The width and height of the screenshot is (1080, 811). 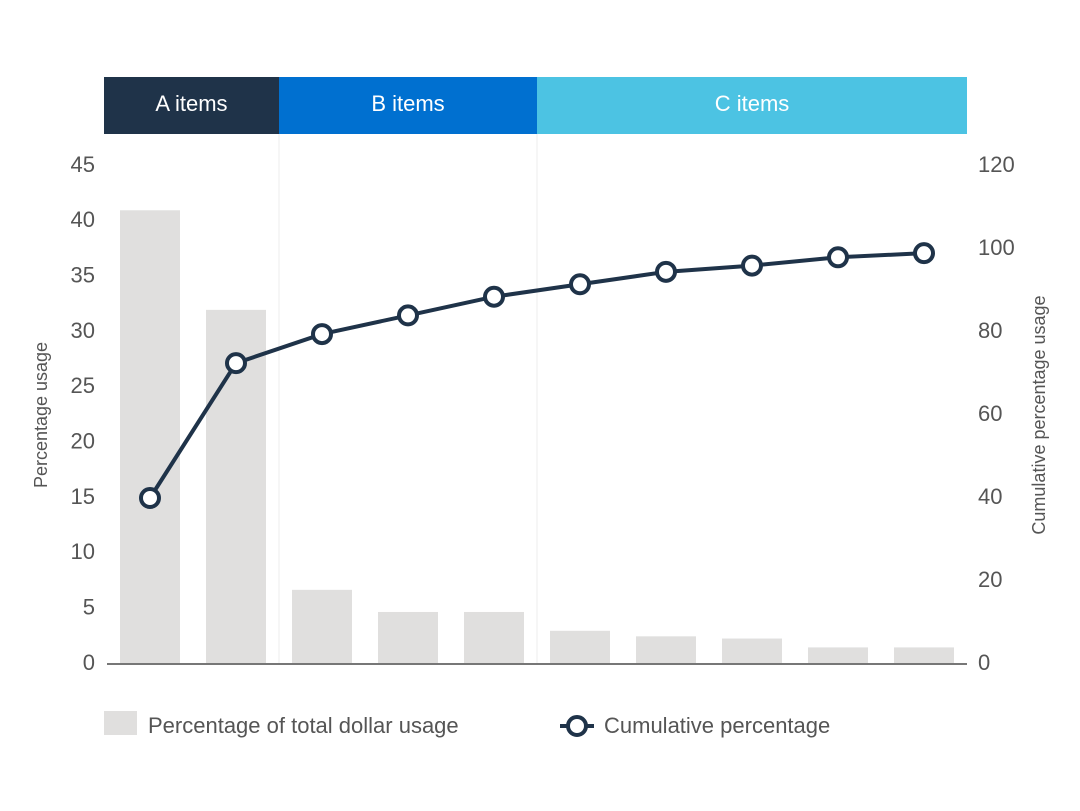 What do you see at coordinates (990, 579) in the screenshot?
I see `y2-tick-label: 20` at bounding box center [990, 579].